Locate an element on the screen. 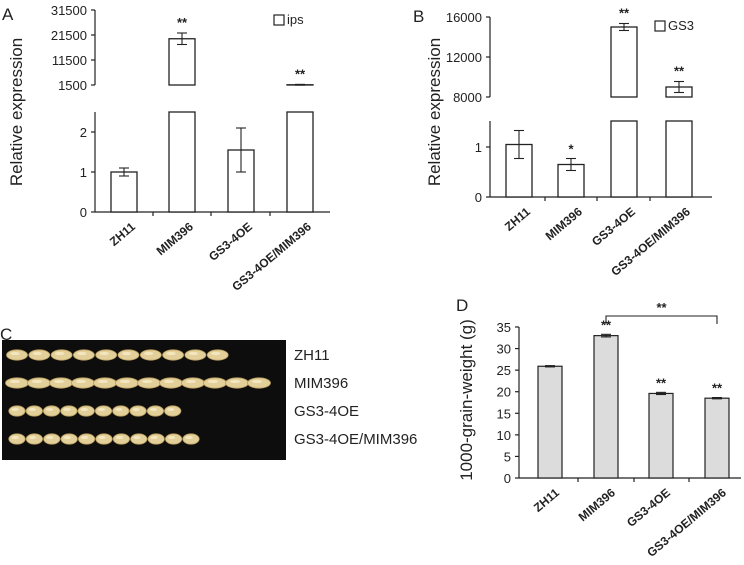 This screenshot has height=565, width=744. chart-d-tick-label: 25 is located at coordinates (504, 370).